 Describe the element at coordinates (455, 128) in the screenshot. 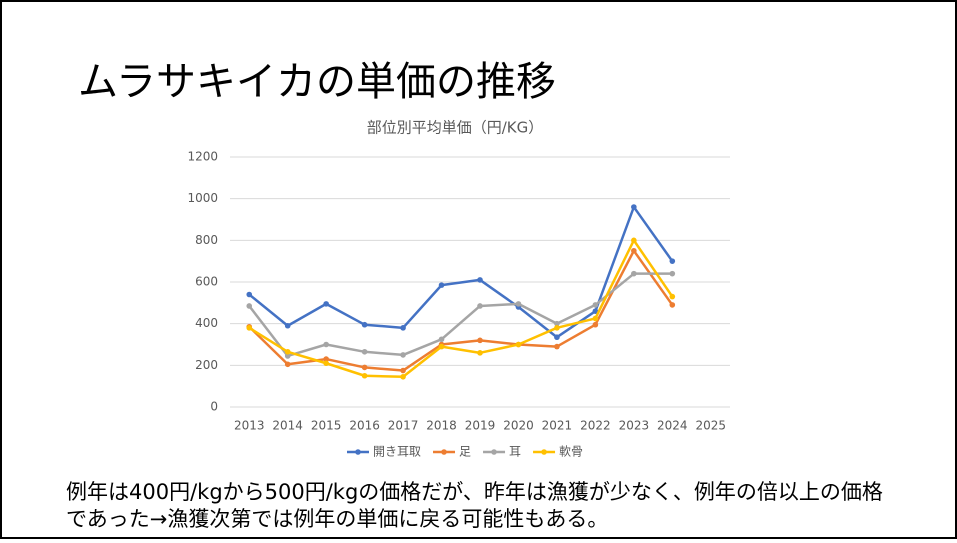

I see `chart-title: 部位別平均単価（円/KG）` at that location.